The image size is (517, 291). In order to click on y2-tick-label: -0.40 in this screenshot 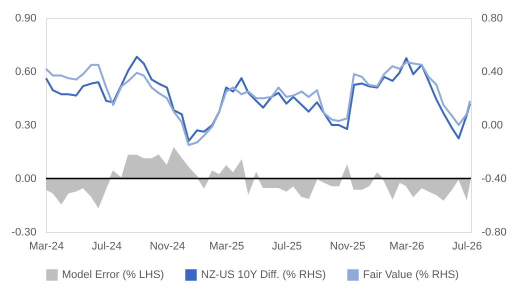, I will do `click(494, 179)`.